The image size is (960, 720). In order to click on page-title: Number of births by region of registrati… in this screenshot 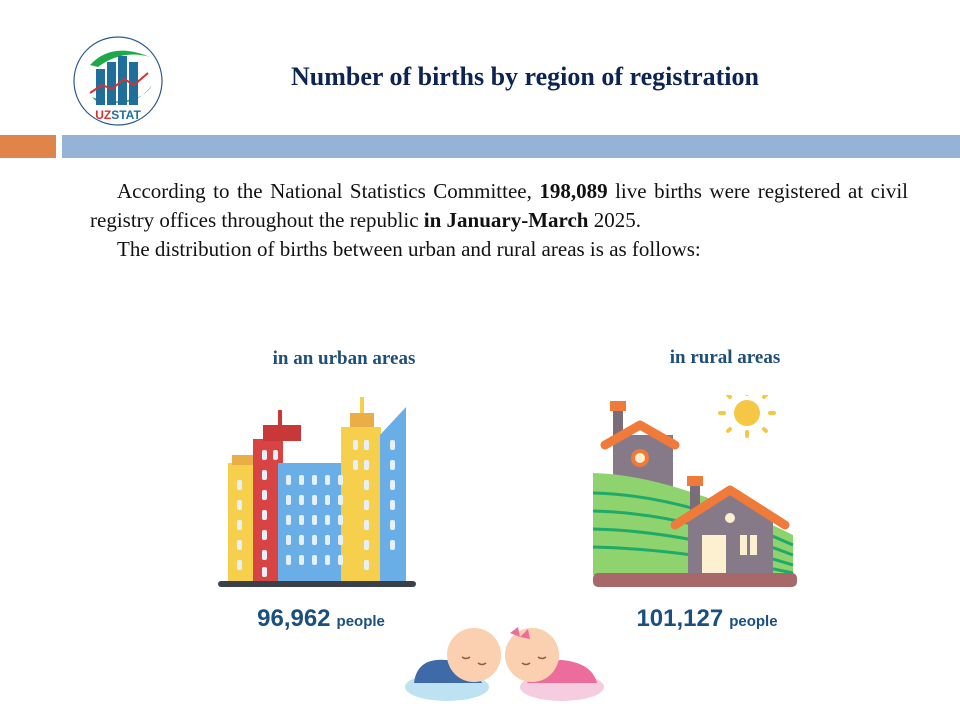, I will do `click(525, 76)`.